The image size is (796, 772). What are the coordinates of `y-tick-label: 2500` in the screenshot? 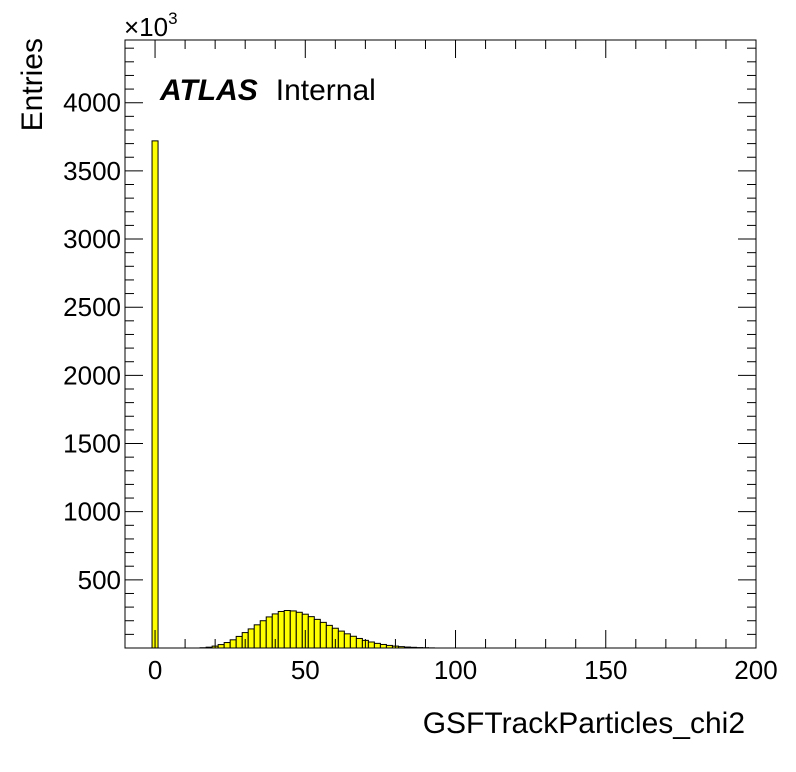 It's located at (92, 307).